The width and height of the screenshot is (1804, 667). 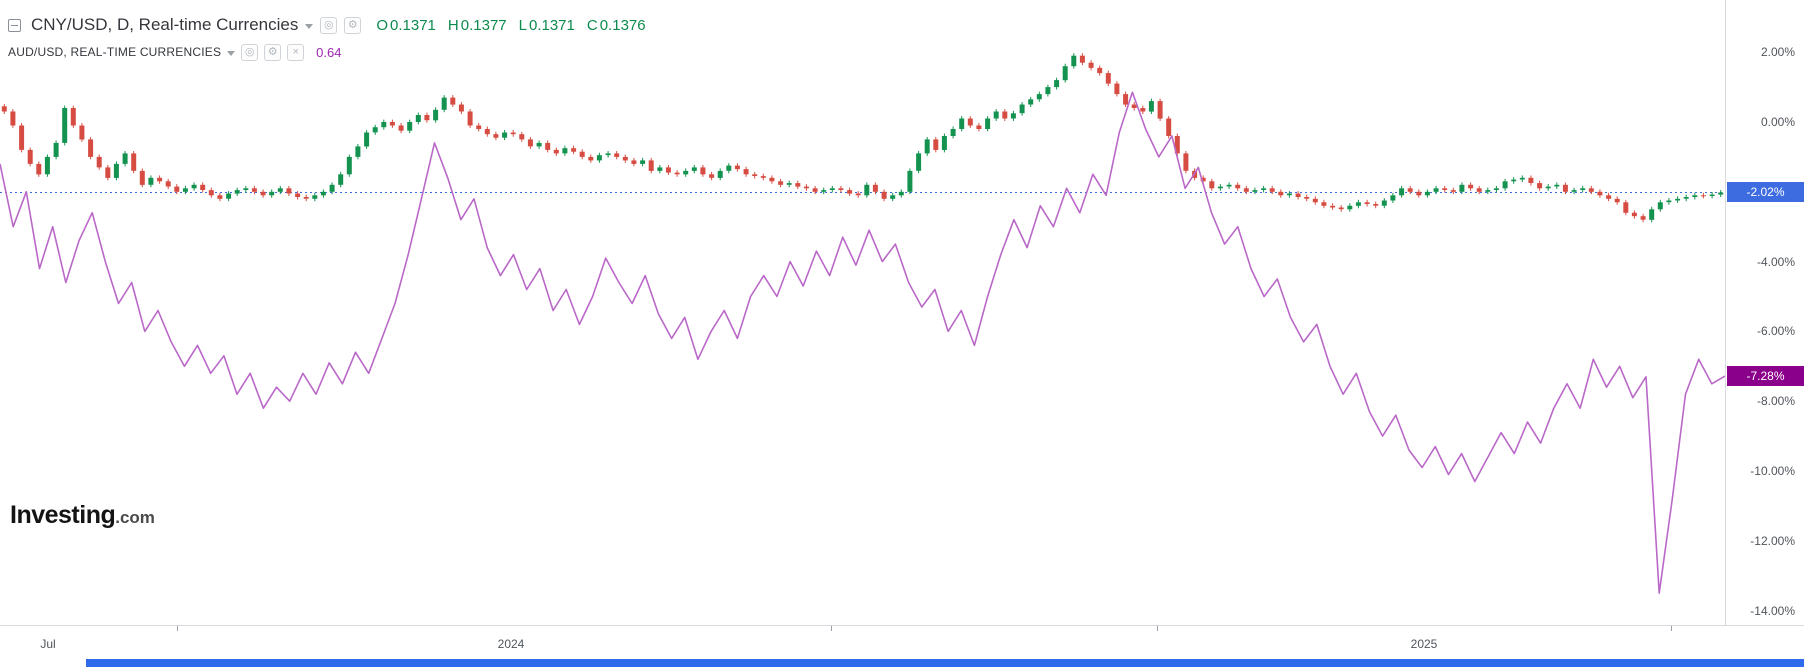 I want to click on close-number: 0.1376, so click(x=622, y=25).